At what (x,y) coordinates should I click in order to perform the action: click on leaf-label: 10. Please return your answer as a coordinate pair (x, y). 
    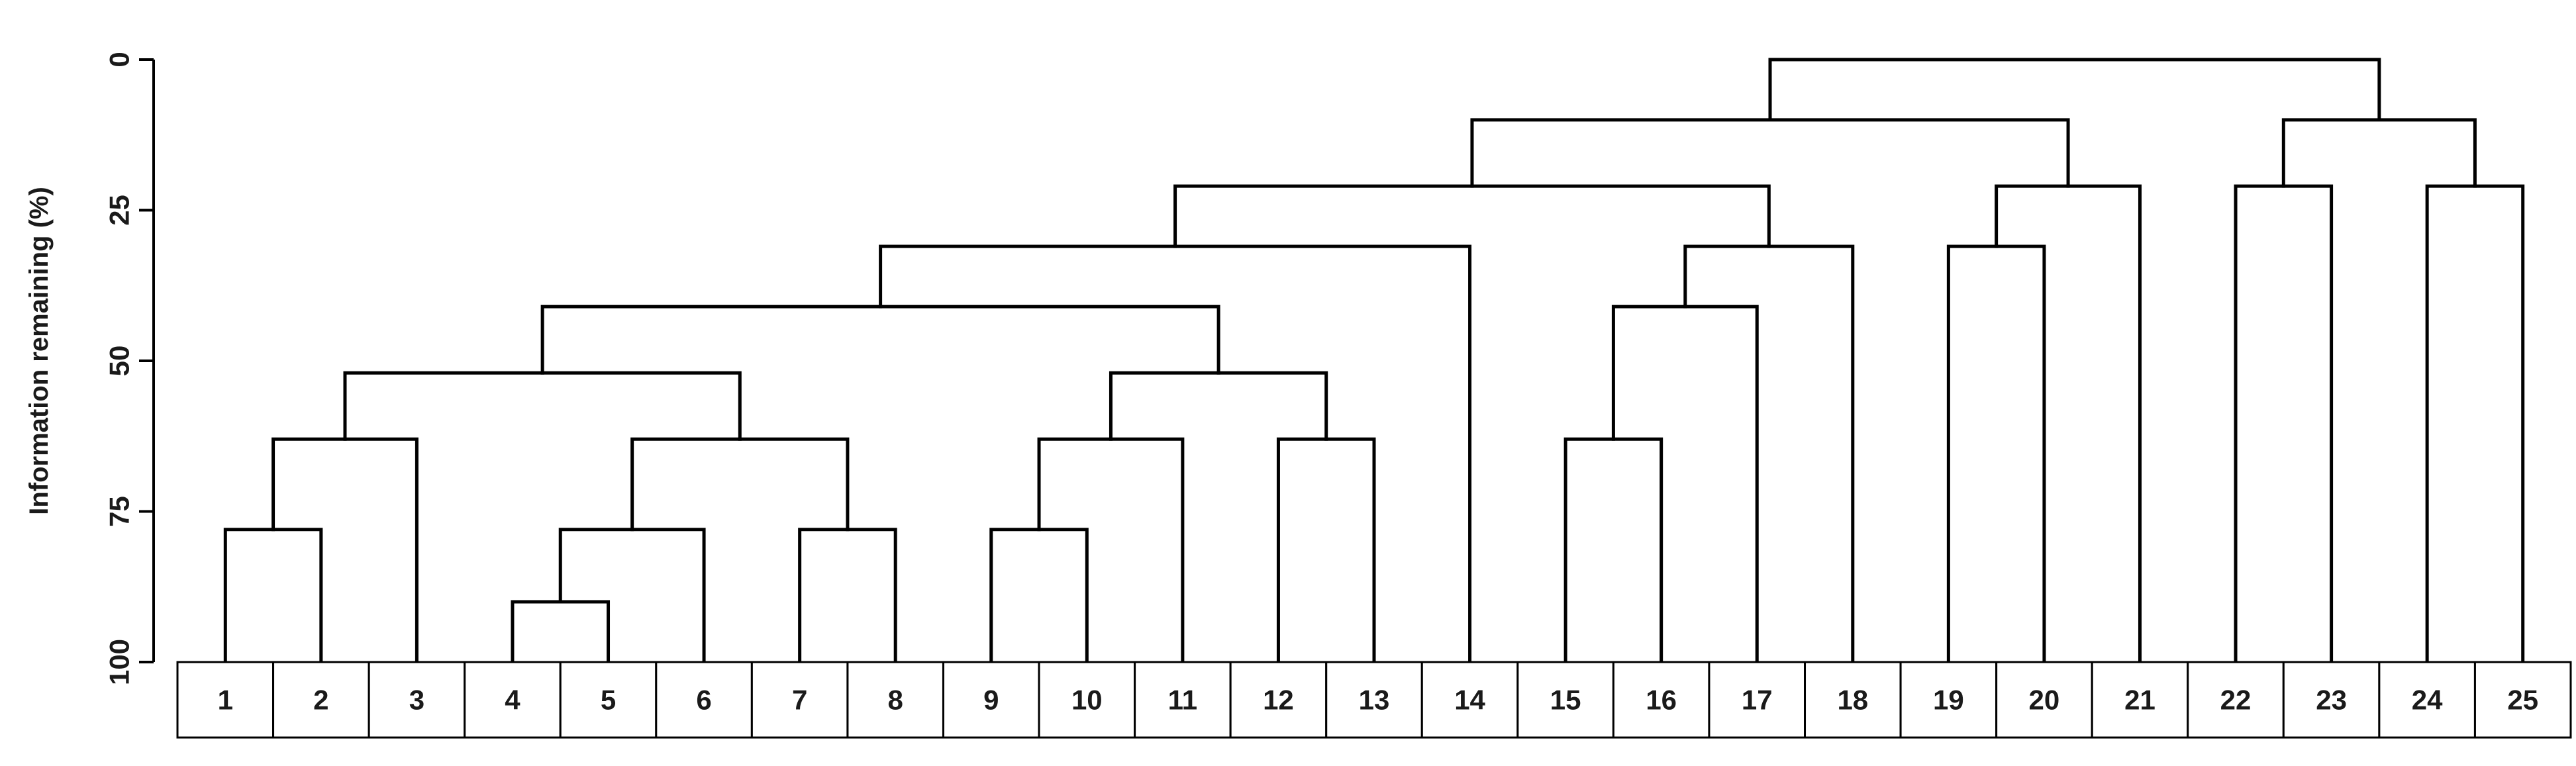
    Looking at the image, I should click on (1087, 701).